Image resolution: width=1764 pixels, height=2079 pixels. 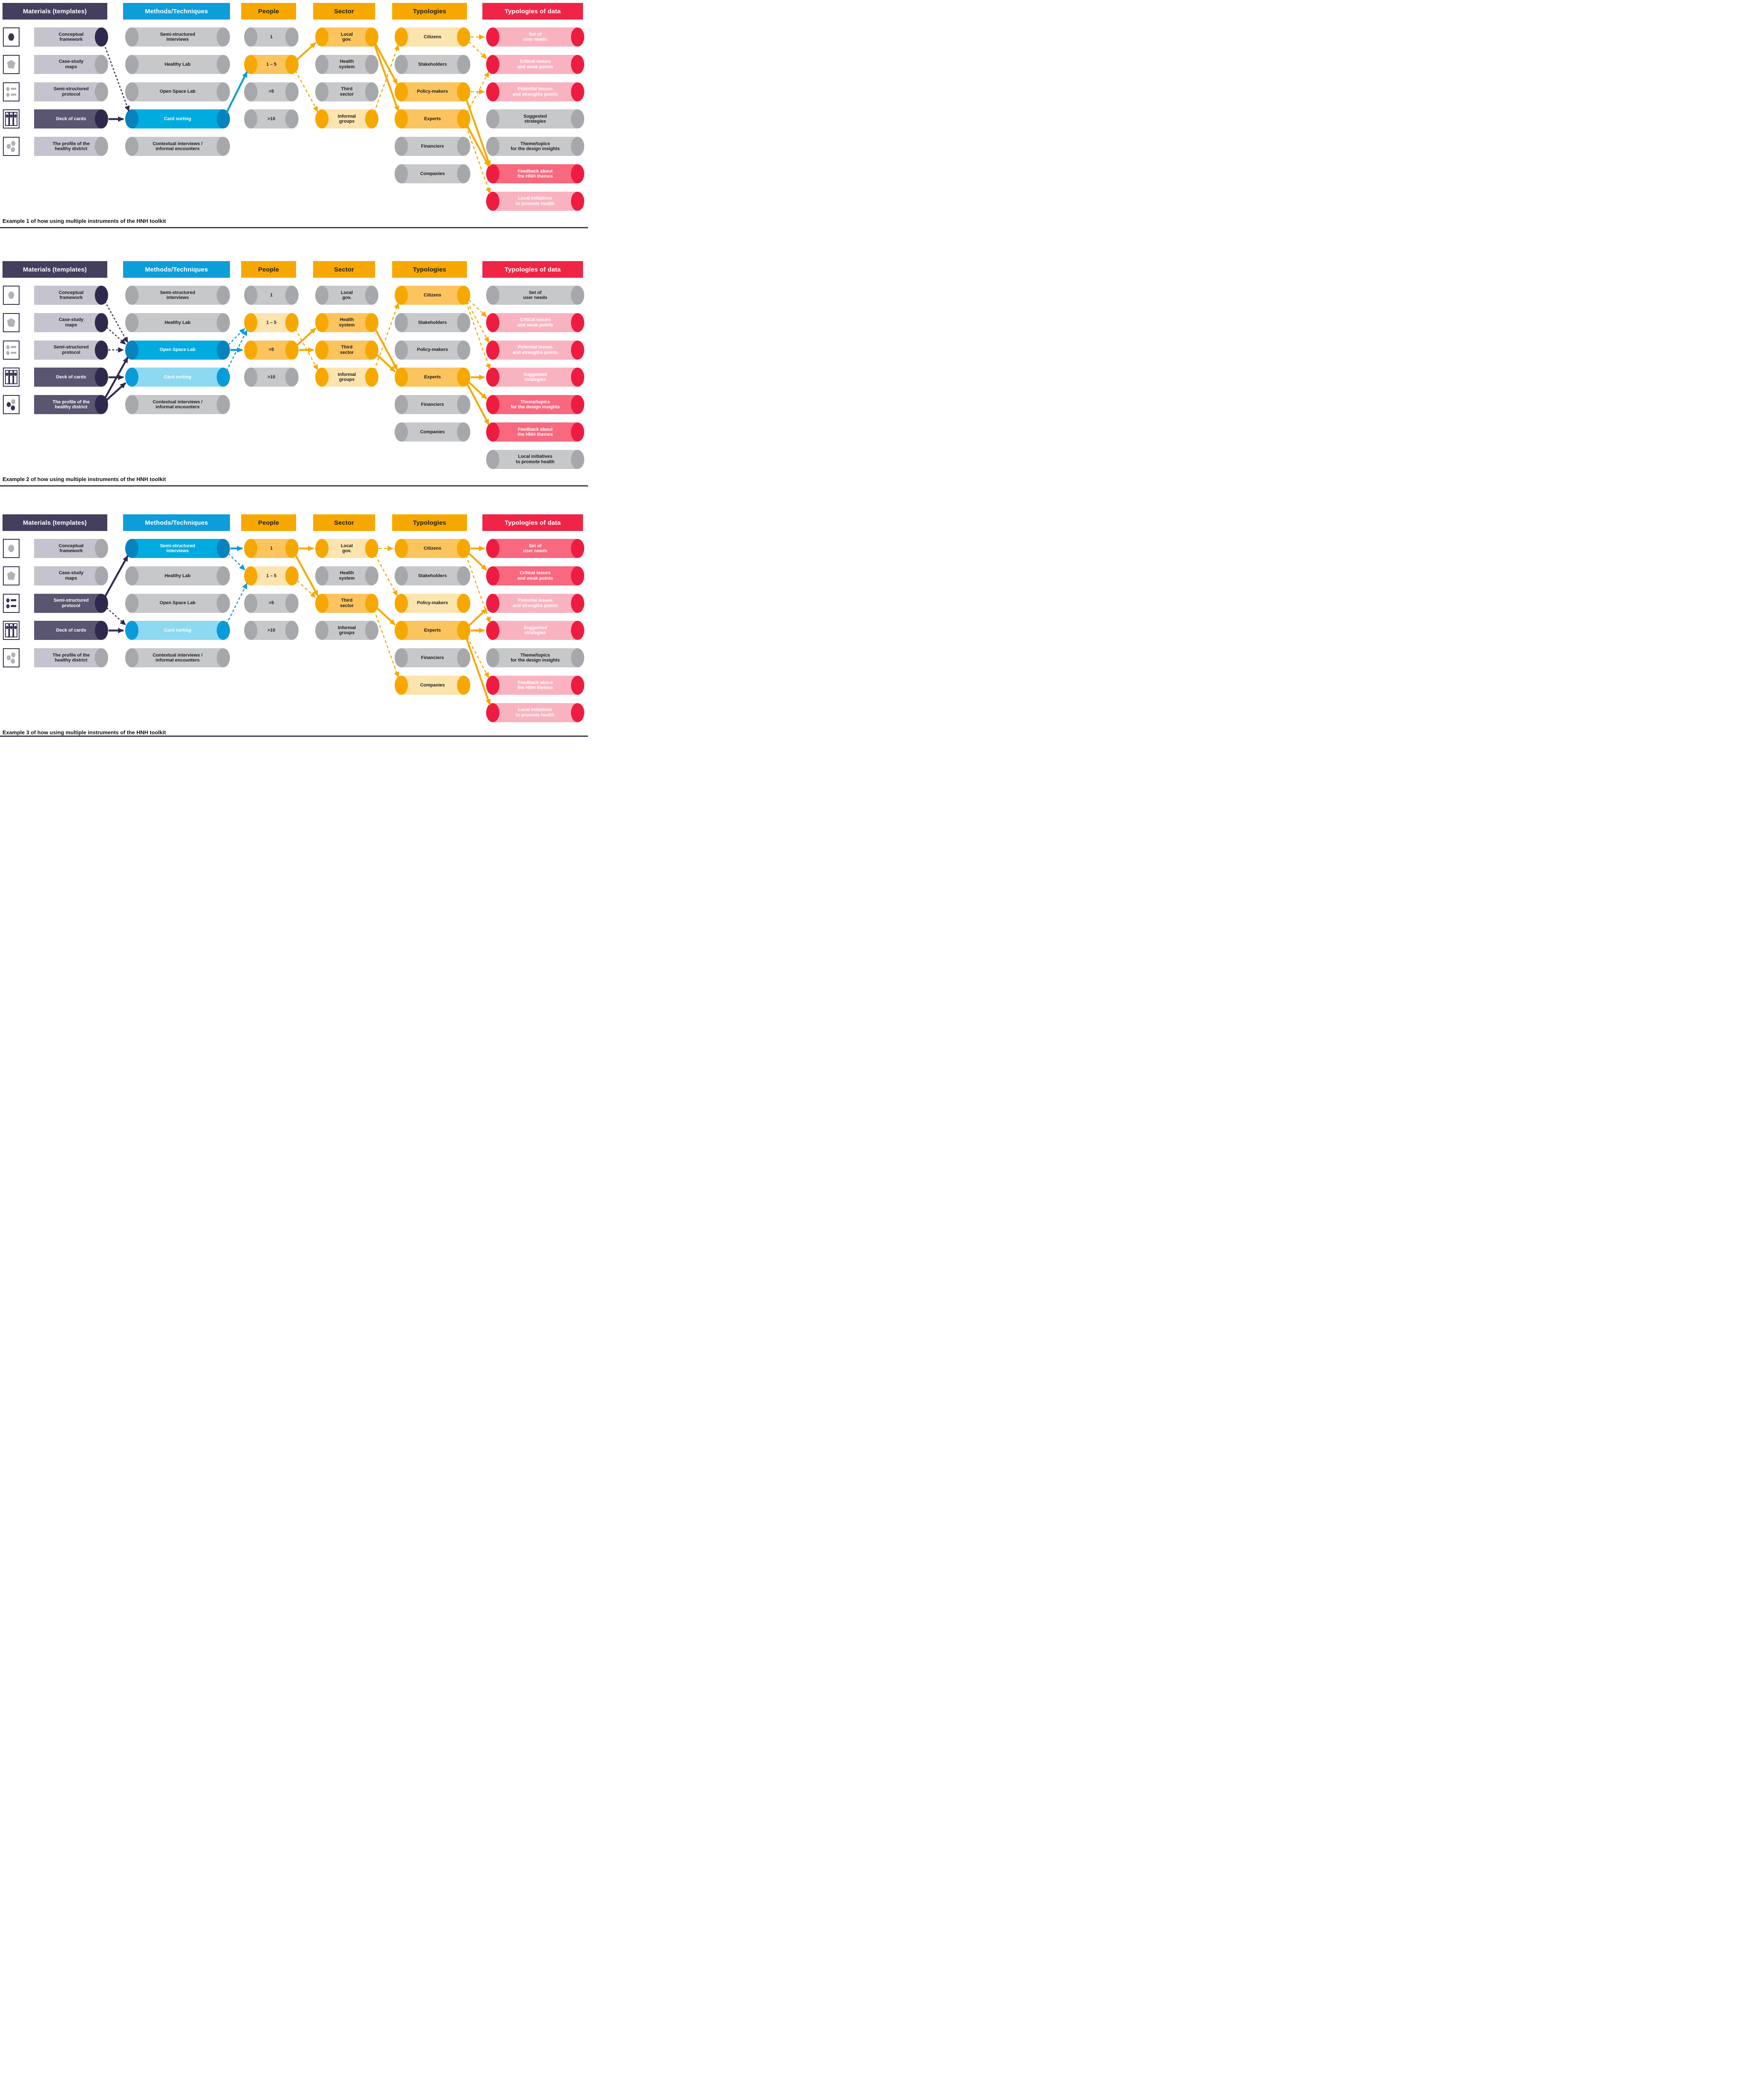 What do you see at coordinates (307, 349) in the screenshot?
I see `arrow-people.1-to-sector.3` at bounding box center [307, 349].